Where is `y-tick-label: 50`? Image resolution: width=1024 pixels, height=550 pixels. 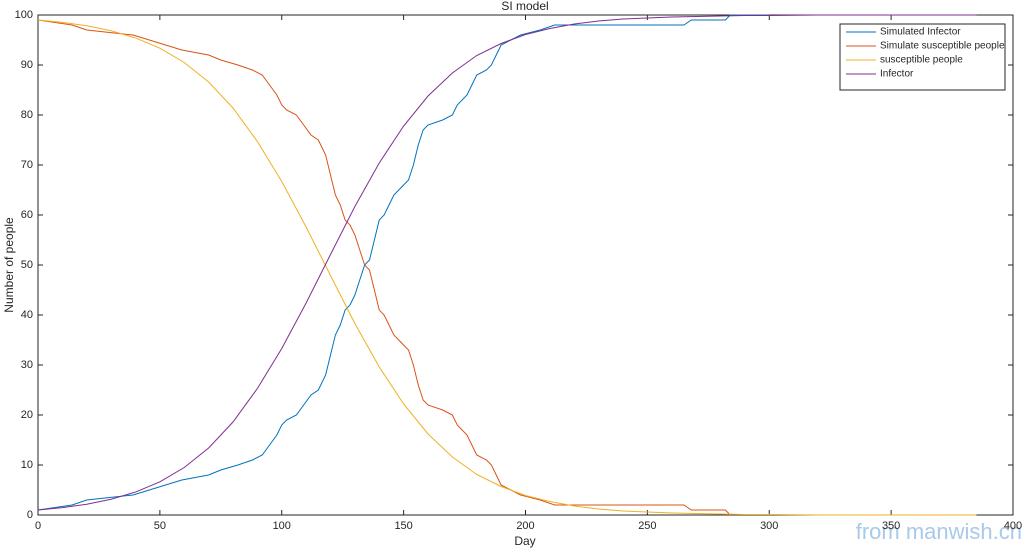
y-tick-label: 50 is located at coordinates (27, 265).